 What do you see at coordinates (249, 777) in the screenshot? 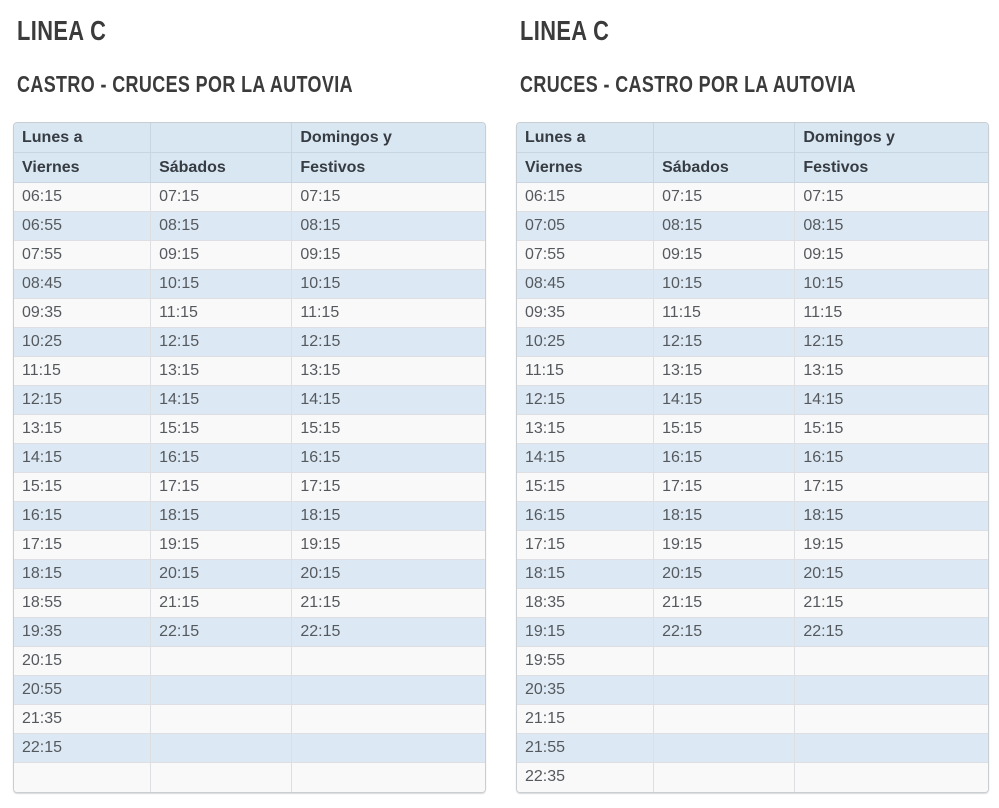
I see `table-row` at bounding box center [249, 777].